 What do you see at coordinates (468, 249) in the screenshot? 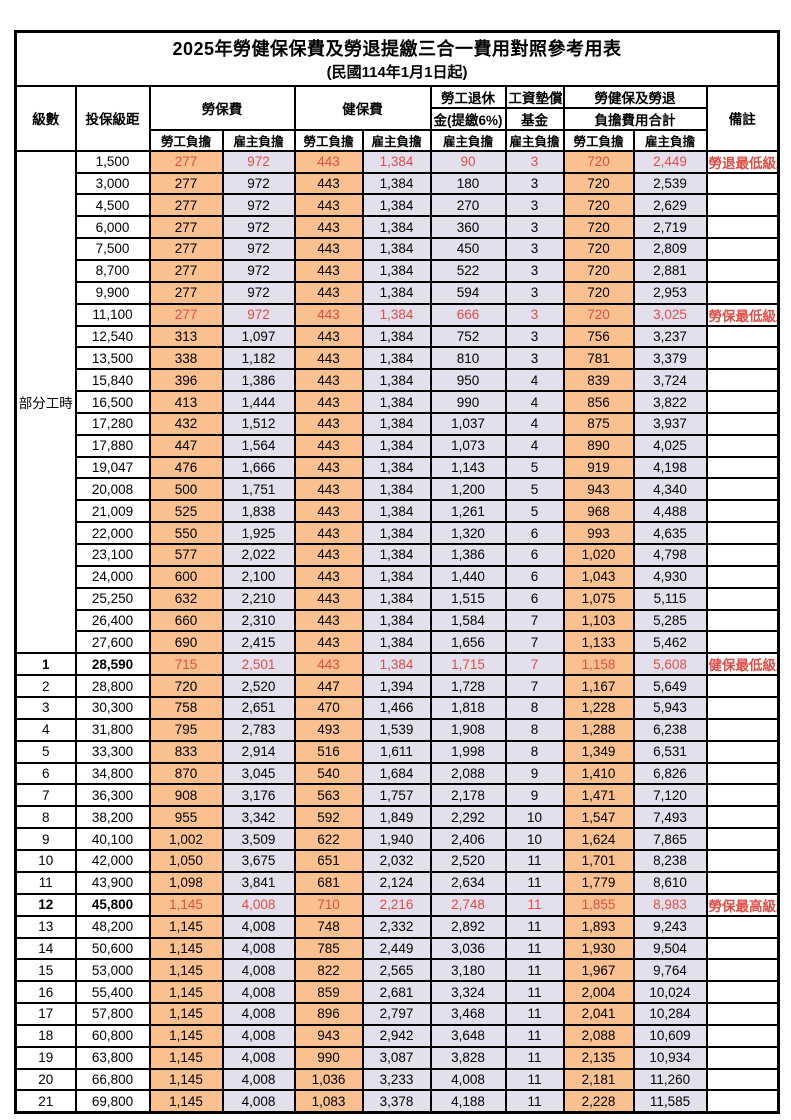
I see `pension-employer-cell: 450` at bounding box center [468, 249].